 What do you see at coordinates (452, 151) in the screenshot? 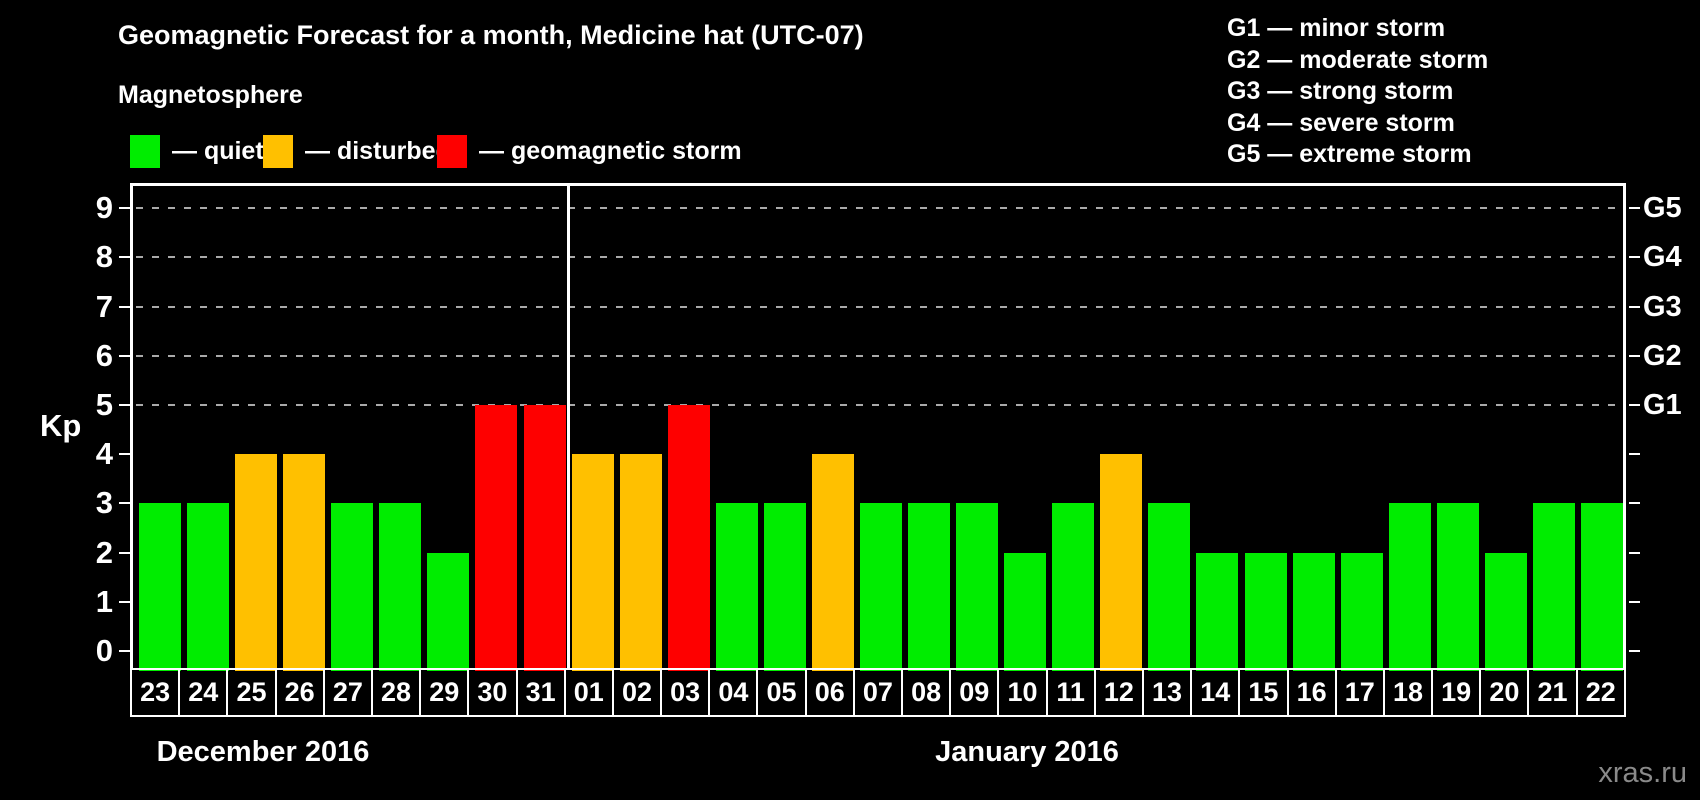
I see `storm-color-swatch` at bounding box center [452, 151].